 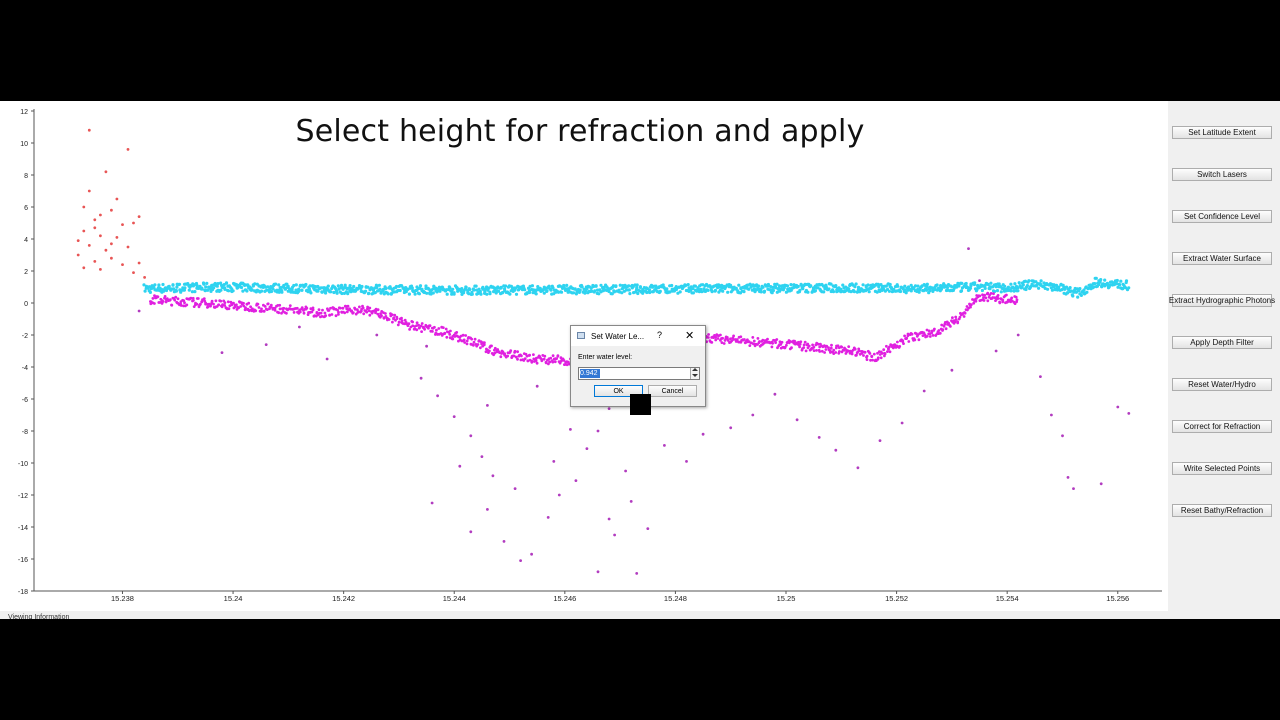 What do you see at coordinates (695, 369) in the screenshot?
I see `spin-up-icon` at bounding box center [695, 369].